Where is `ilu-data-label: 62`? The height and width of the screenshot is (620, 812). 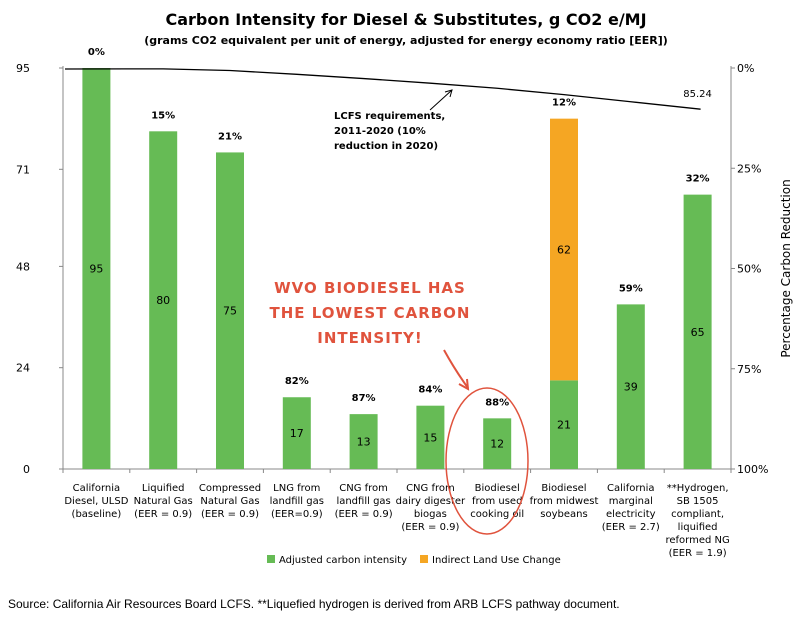
ilu-data-label: 62 is located at coordinates (564, 250).